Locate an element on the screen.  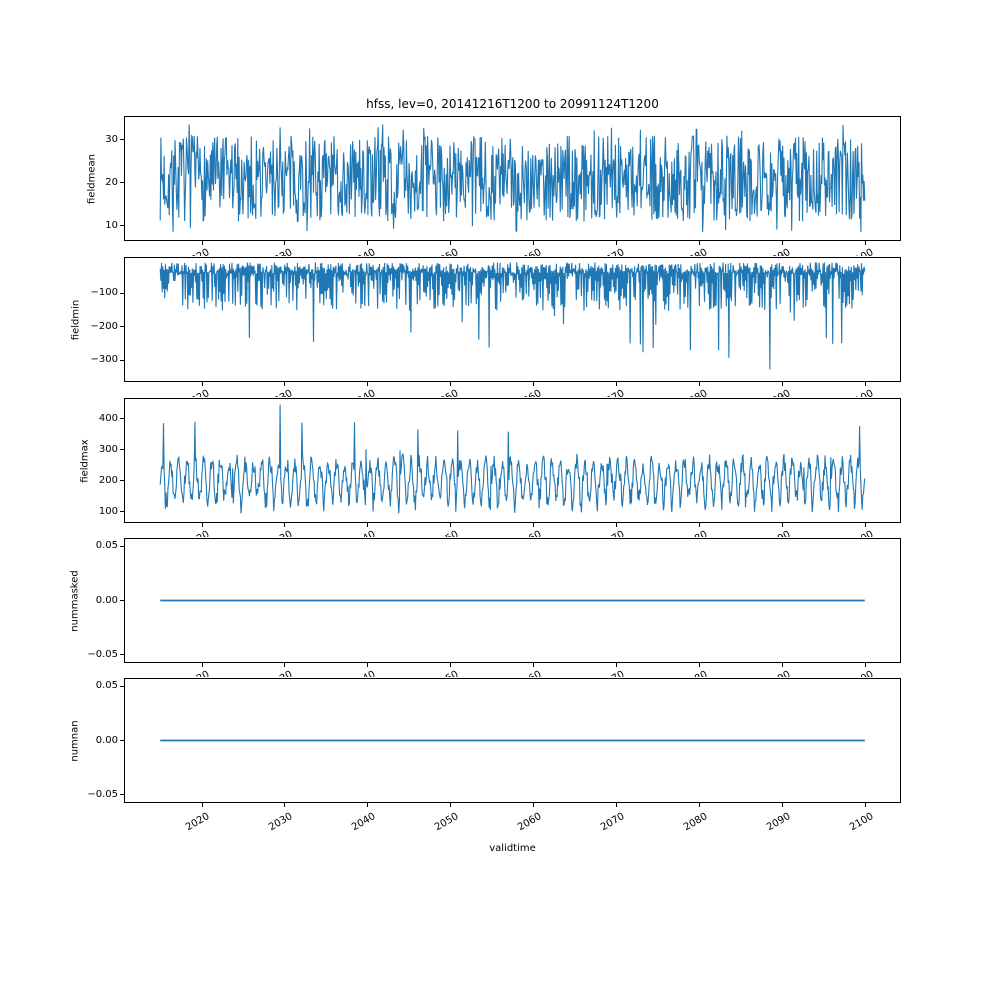
y-tick-label: 100 is located at coordinates (108, 511).